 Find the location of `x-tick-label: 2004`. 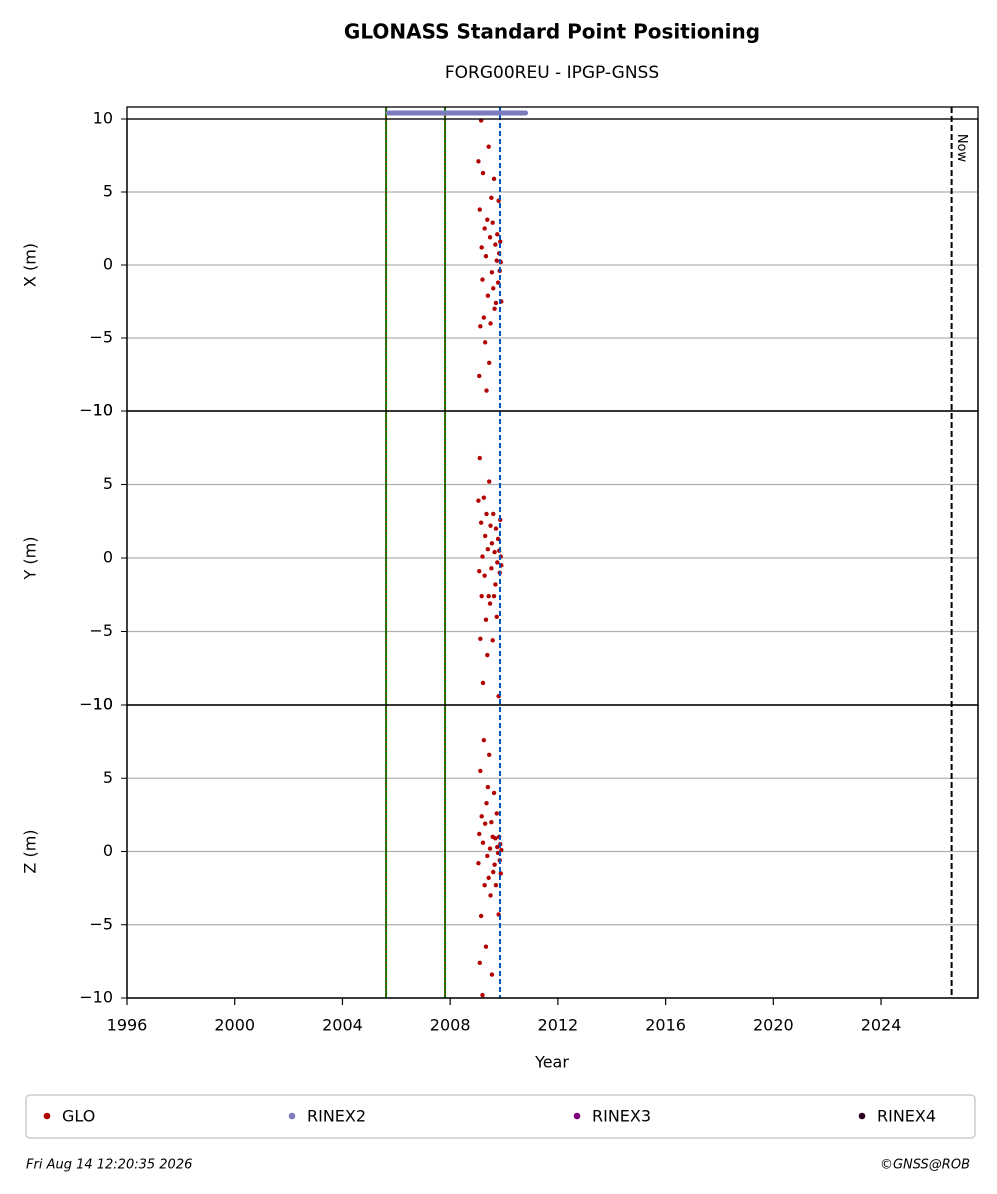

x-tick-label: 2004 is located at coordinates (342, 1025).